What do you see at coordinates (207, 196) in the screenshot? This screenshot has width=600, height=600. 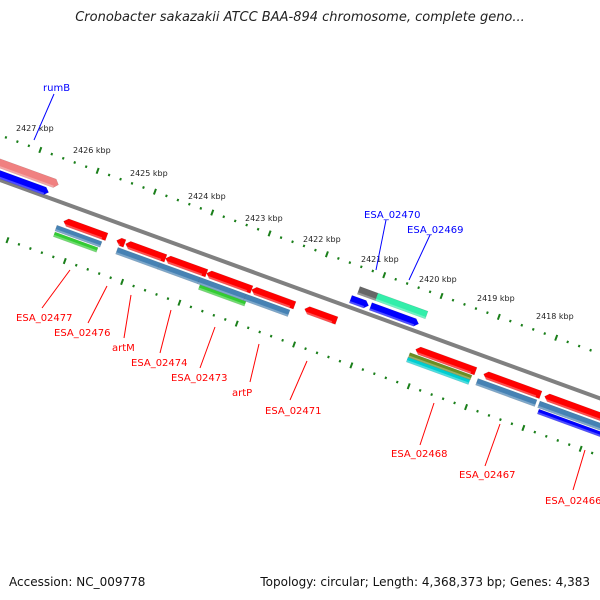 I see `tick-label: 2424 kbp` at bounding box center [207, 196].